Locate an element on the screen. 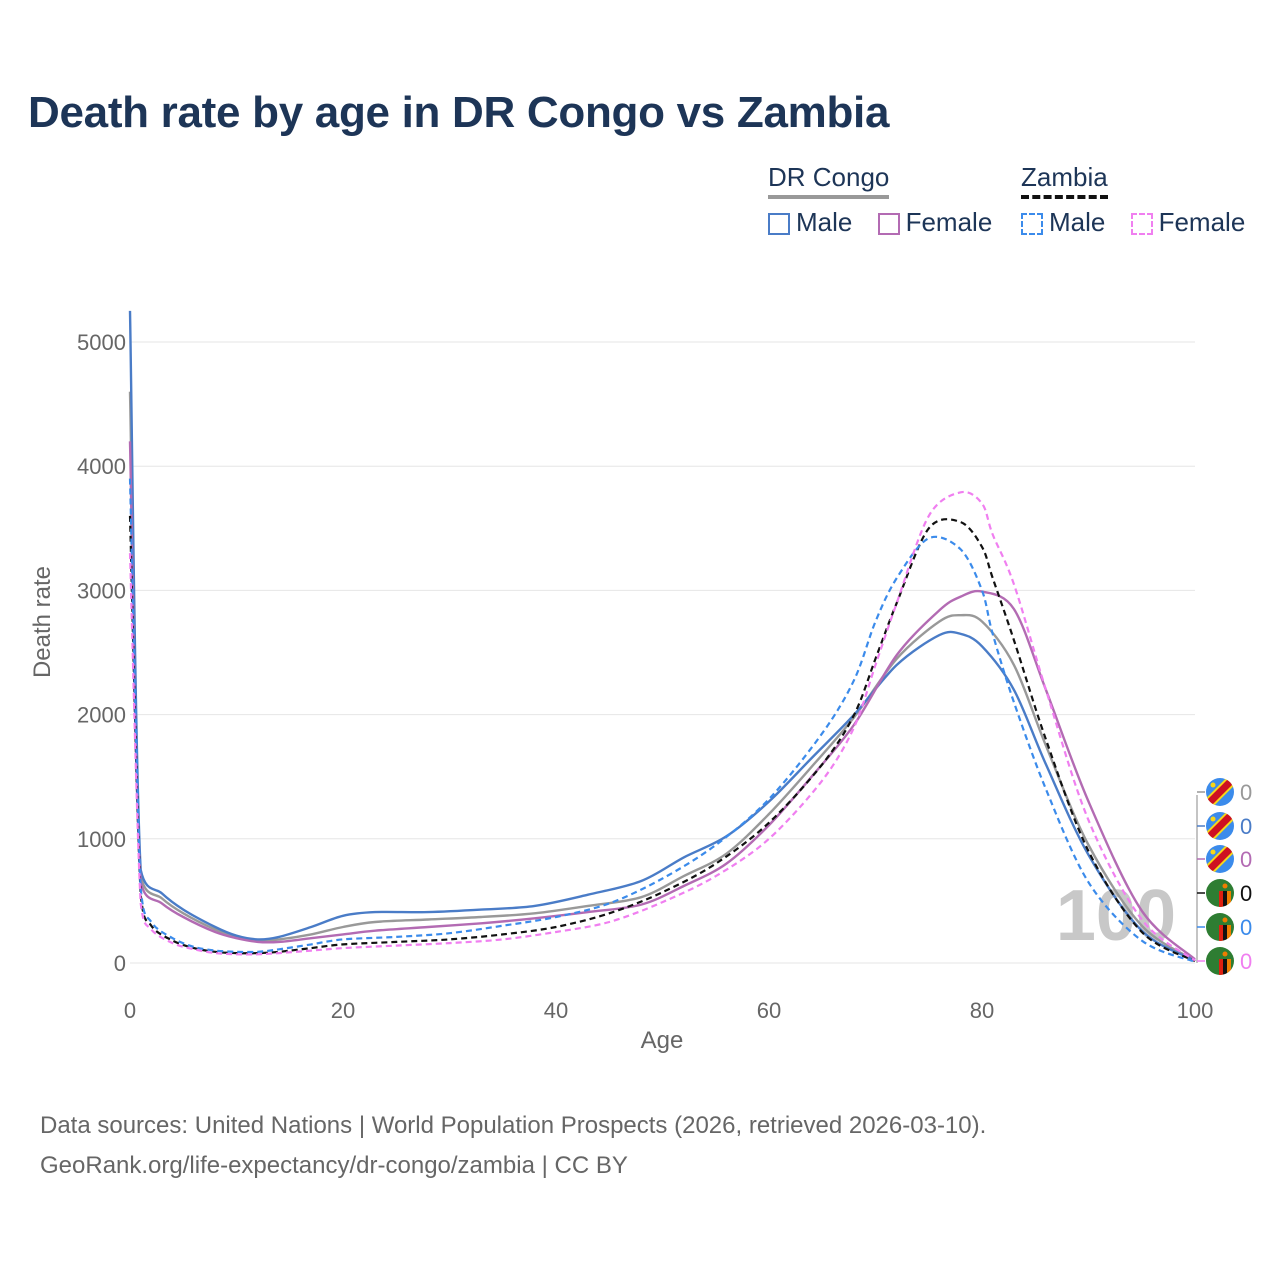 This screenshot has width=1280, height=1280. x-tick-label: 60 is located at coordinates (769, 1010).